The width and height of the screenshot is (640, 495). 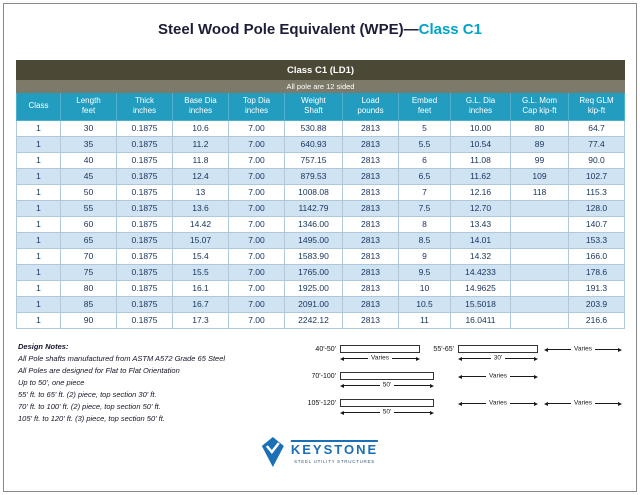 What do you see at coordinates (88, 128) in the screenshot?
I see `table-cell: 30` at bounding box center [88, 128].